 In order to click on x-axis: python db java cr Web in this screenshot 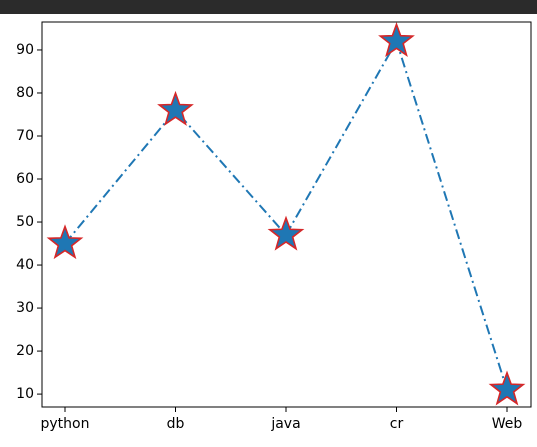, I will do `click(282, 419)`.